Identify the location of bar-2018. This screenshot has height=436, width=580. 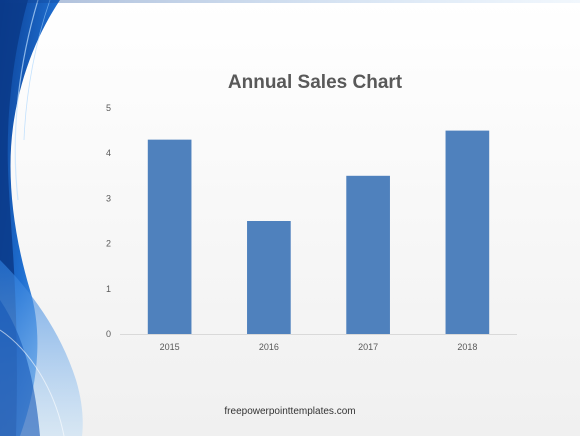
(467, 232).